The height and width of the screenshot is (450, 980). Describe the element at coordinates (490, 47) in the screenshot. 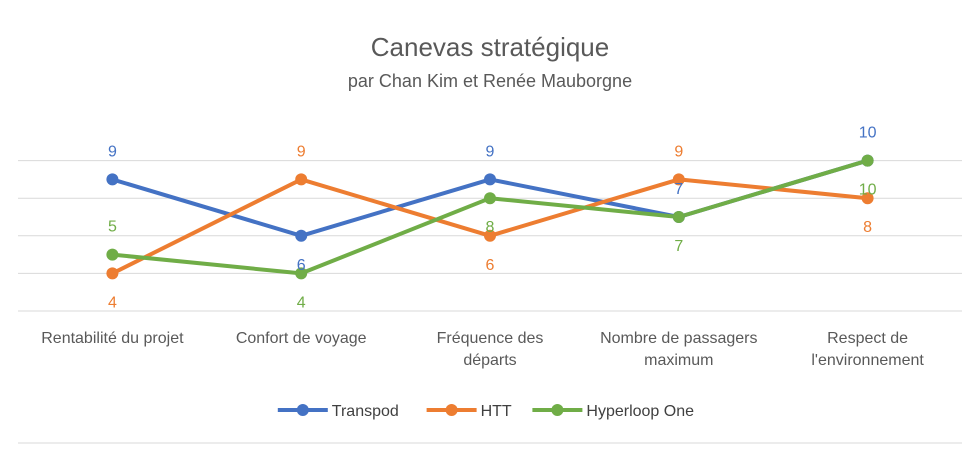

I see `chart-title: Canevas stratégique` at that location.